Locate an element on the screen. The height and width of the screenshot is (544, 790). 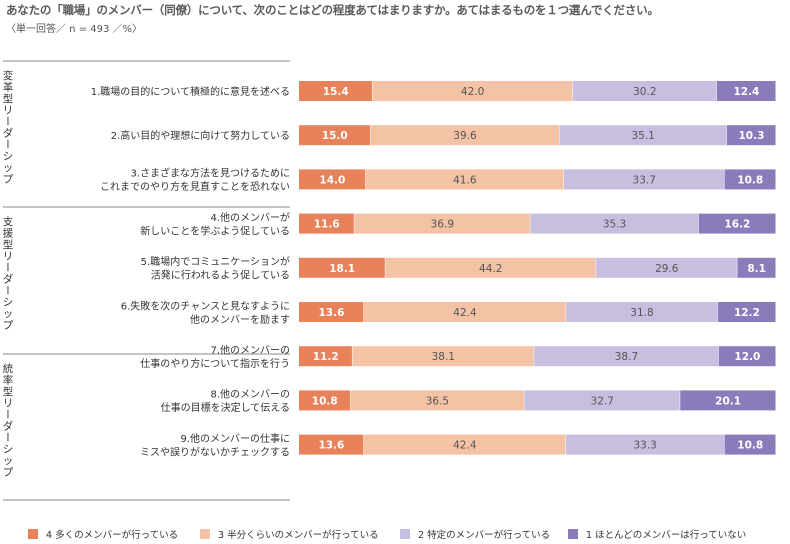
item-label: 4.他のメンバーが is located at coordinates (250, 217).